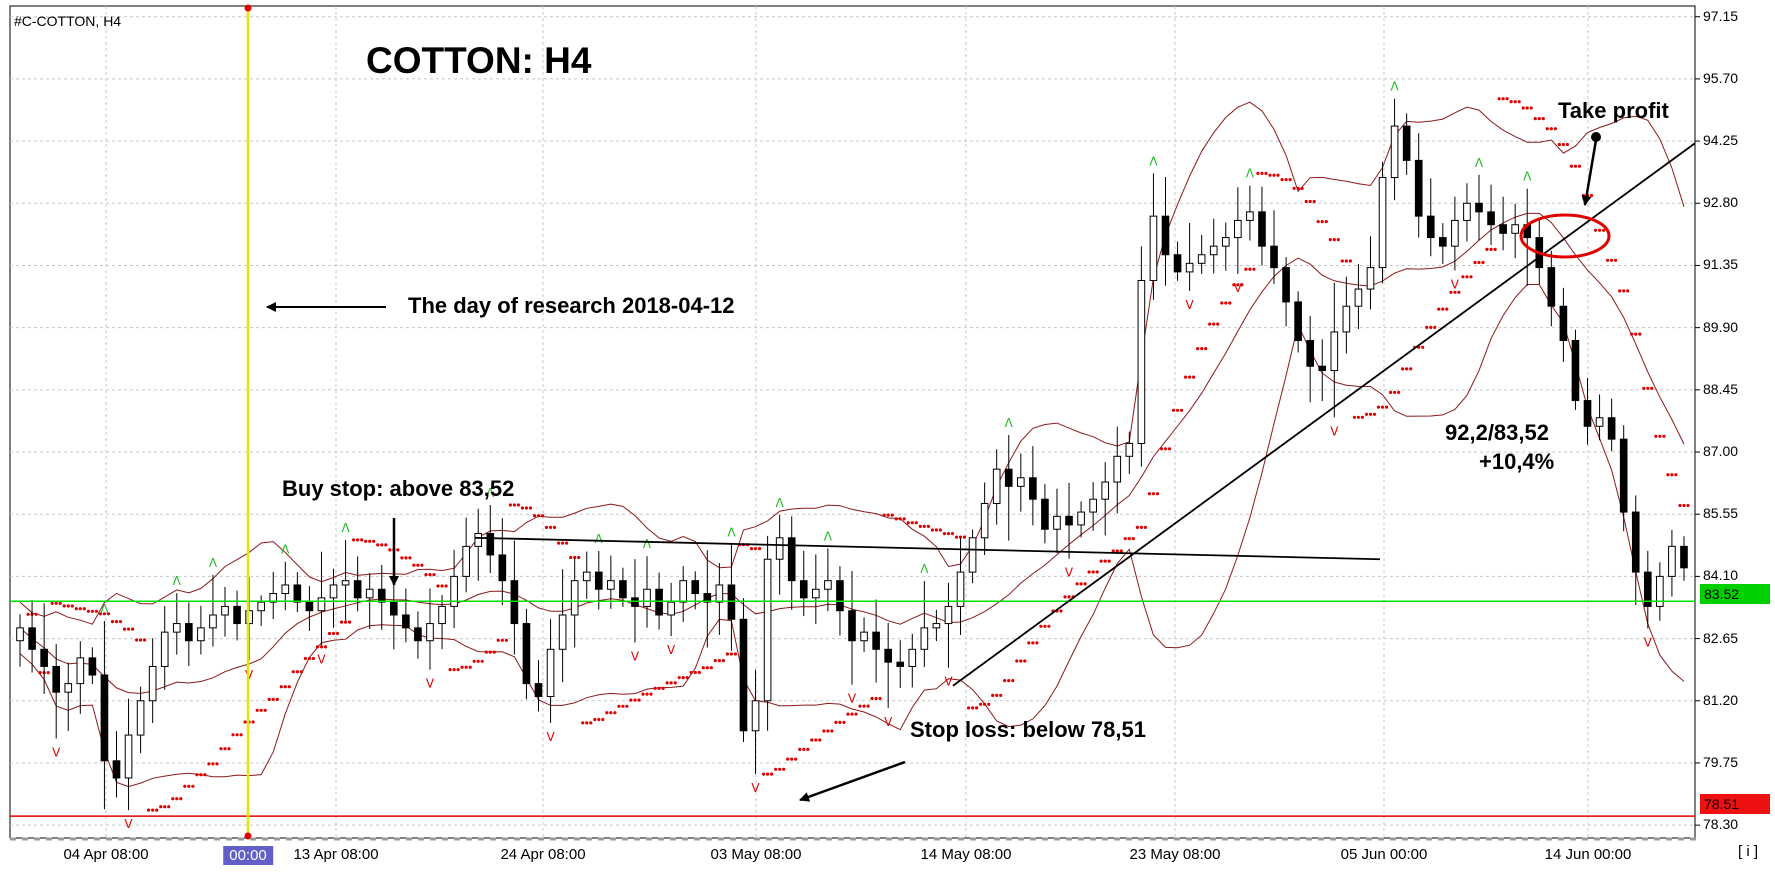 The image size is (1775, 877). What do you see at coordinates (1721, 699) in the screenshot?
I see `y-tick-label: 81.20` at bounding box center [1721, 699].